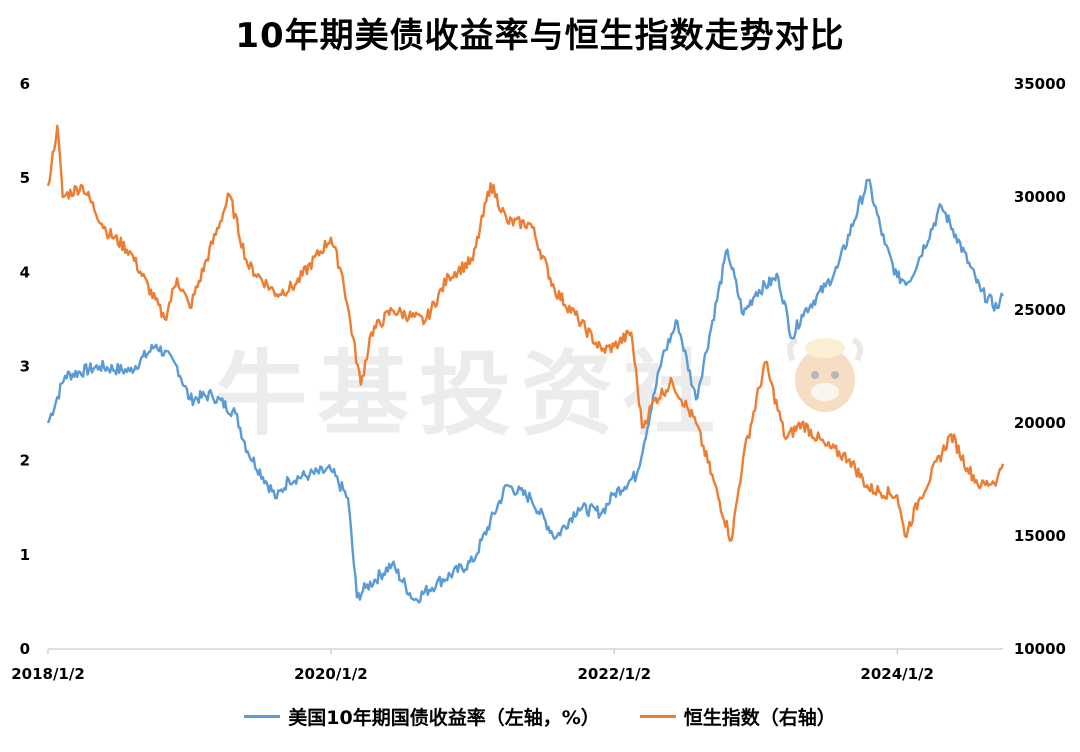 The width and height of the screenshot is (1080, 752). Describe the element at coordinates (614, 674) in the screenshot. I see `x-tick-label: 2022/1/2` at that location.